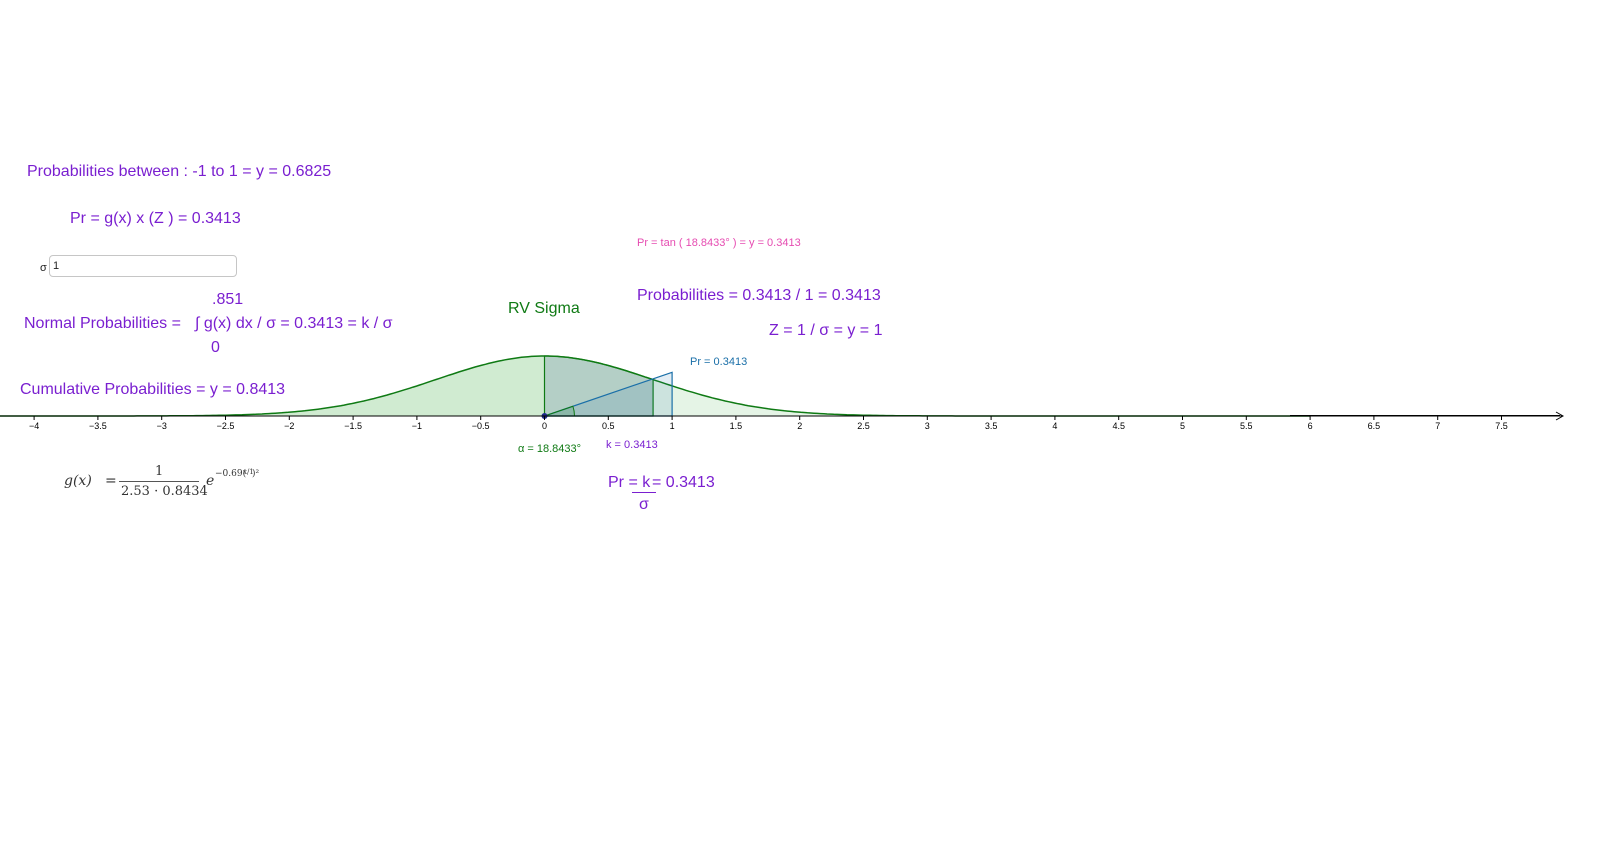 The width and height of the screenshot is (1600, 868). What do you see at coordinates (719, 243) in the screenshot?
I see `pr-tan-text: Pr = tan ( 18.8433° ) = y = 0.3413` at bounding box center [719, 243].